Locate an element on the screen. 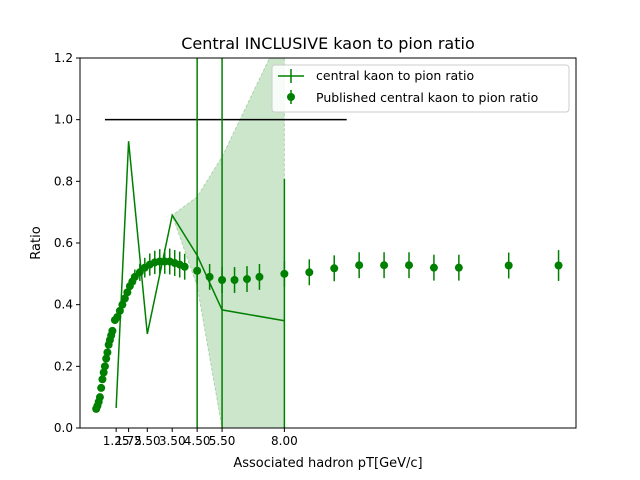 This screenshot has width=640, height=480. legend-label-line-series: central kaon to pion ratio is located at coordinates (395, 75).